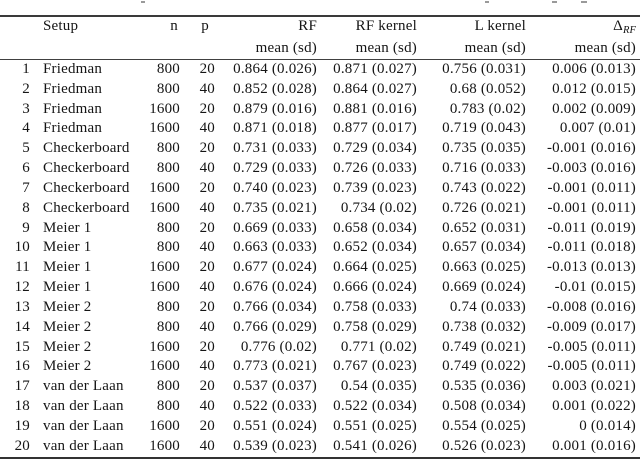 The width and height of the screenshot is (640, 465). I want to click on header-rf-kernel: RF kernel, so click(386, 26).